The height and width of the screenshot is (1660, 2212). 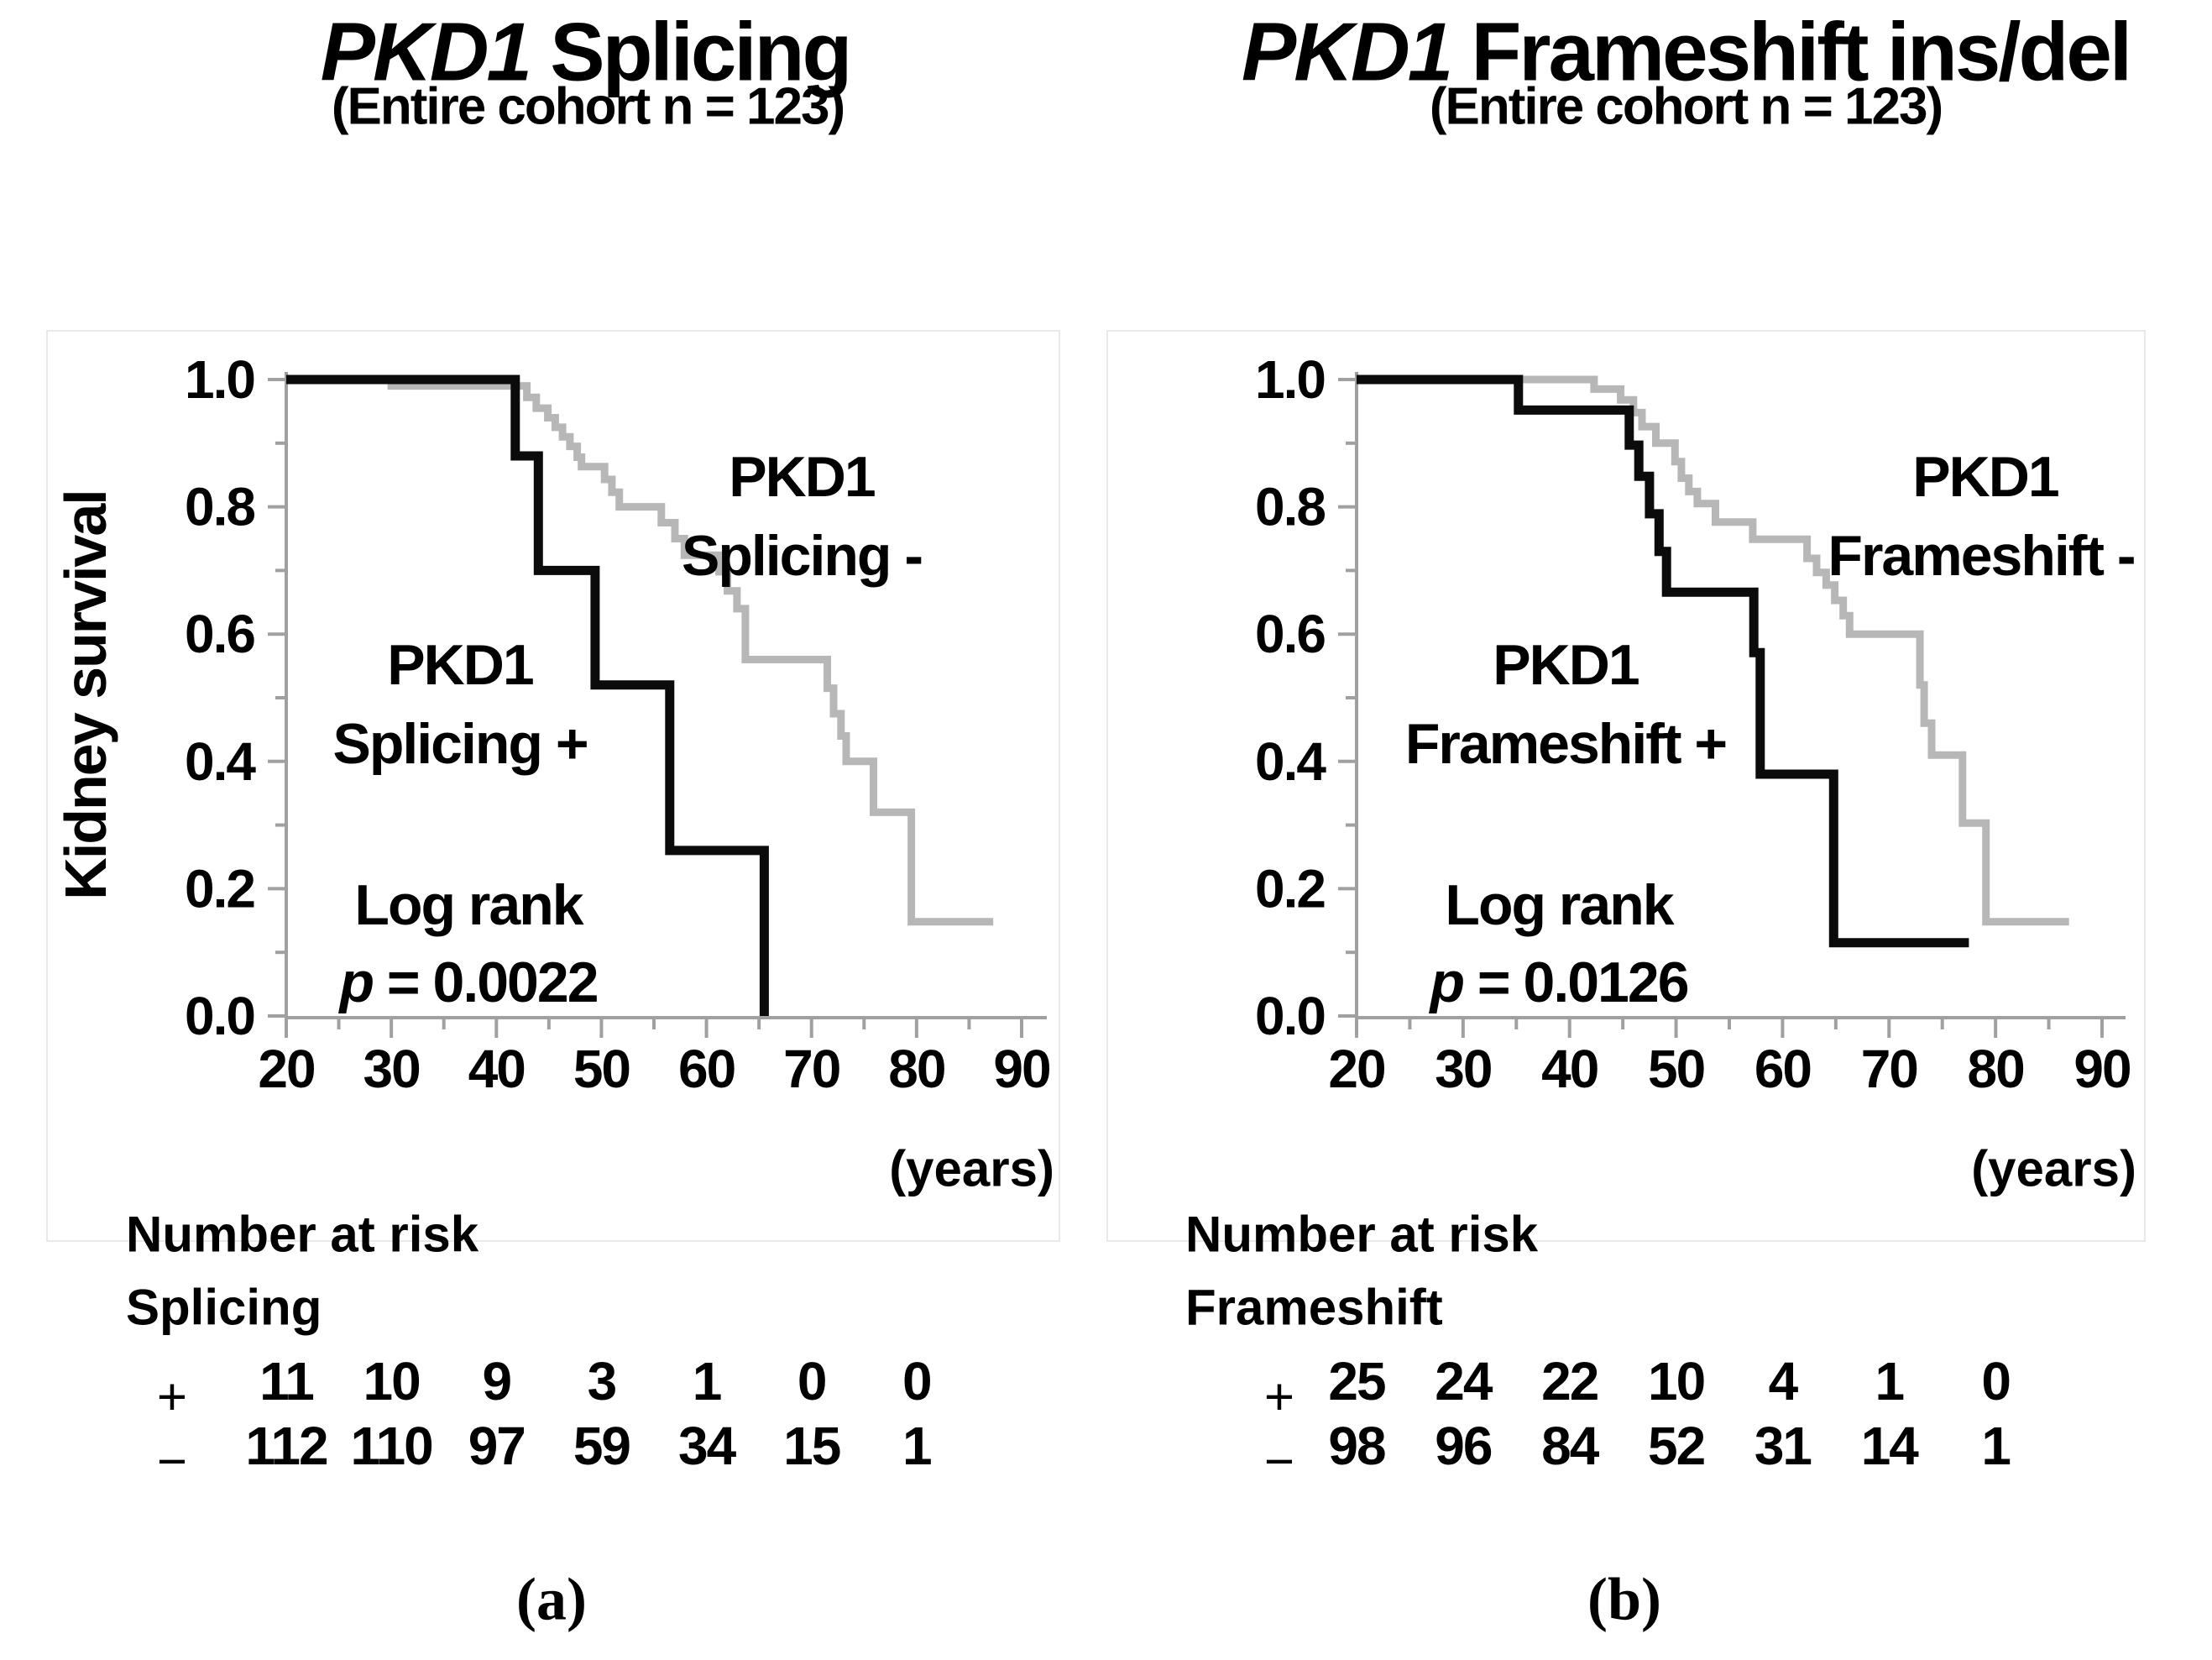 What do you see at coordinates (972, 1168) in the screenshot?
I see `panel-a-x-unit: (years)` at bounding box center [972, 1168].